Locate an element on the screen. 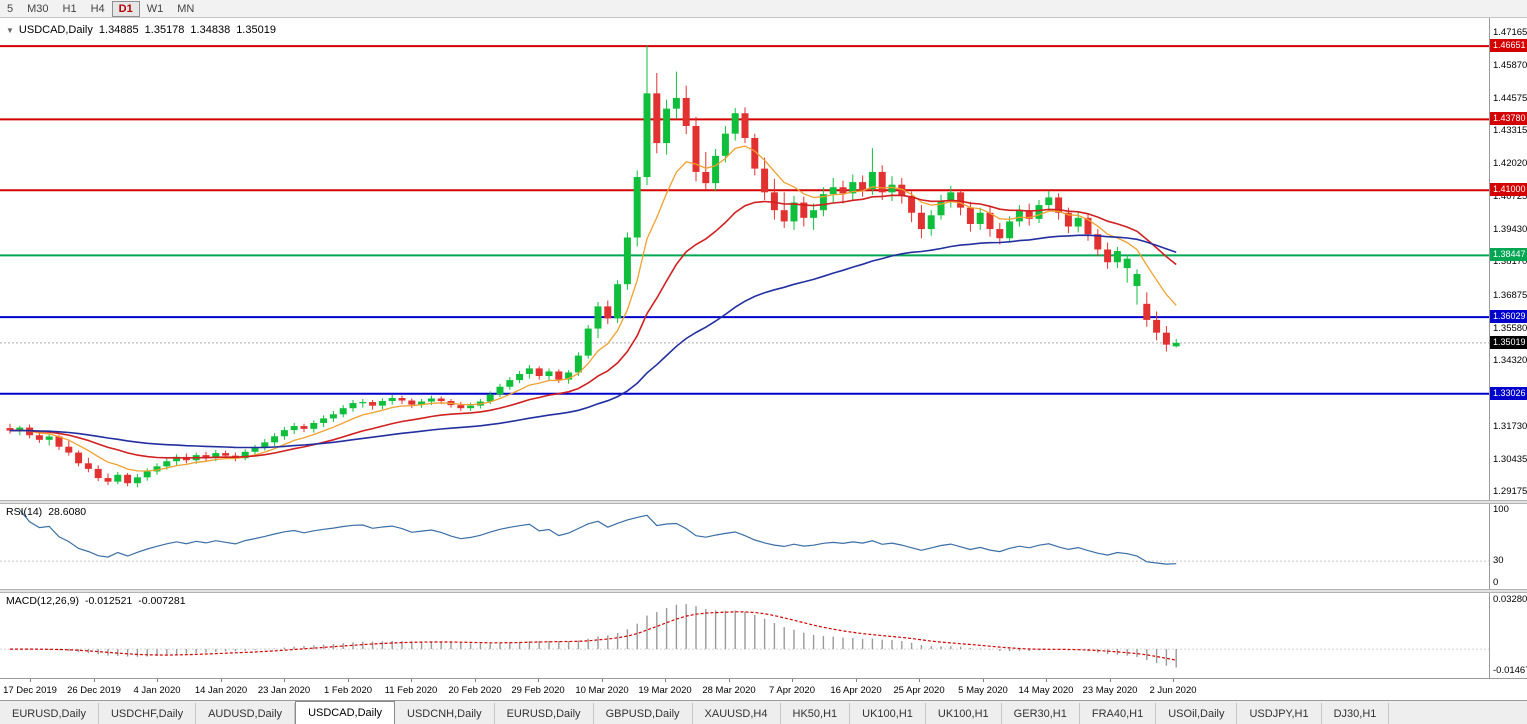 Image resolution: width=1527 pixels, height=724 pixels. timeframe-button-mn: MN is located at coordinates (186, 8).